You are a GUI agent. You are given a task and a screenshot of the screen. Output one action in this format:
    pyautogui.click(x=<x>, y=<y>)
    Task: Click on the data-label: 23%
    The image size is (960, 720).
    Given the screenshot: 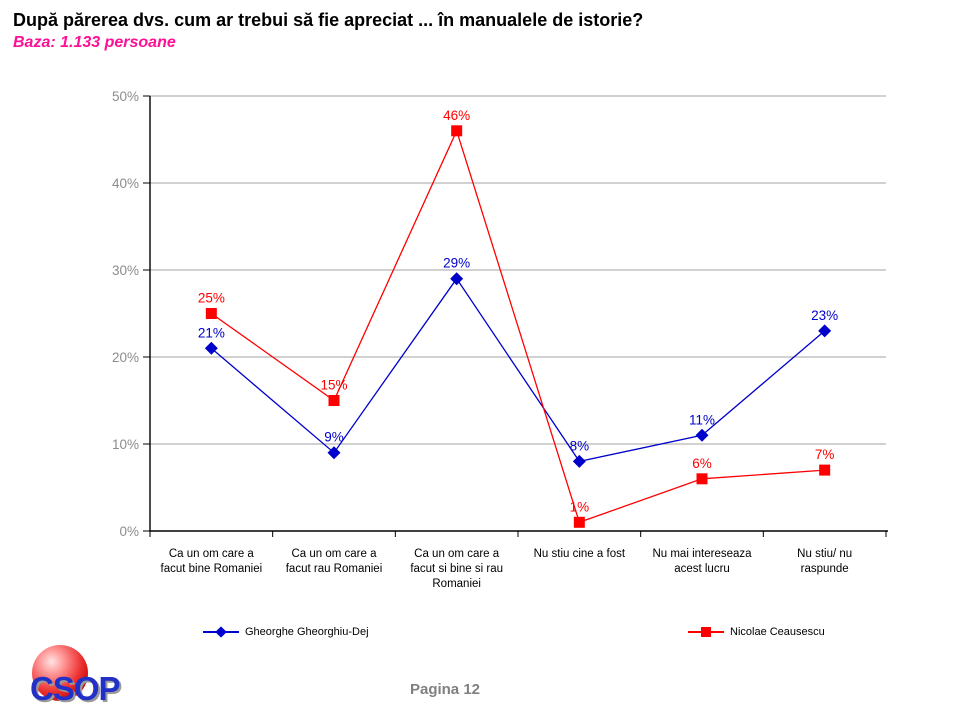 What is the action you would take?
    pyautogui.click(x=824, y=315)
    